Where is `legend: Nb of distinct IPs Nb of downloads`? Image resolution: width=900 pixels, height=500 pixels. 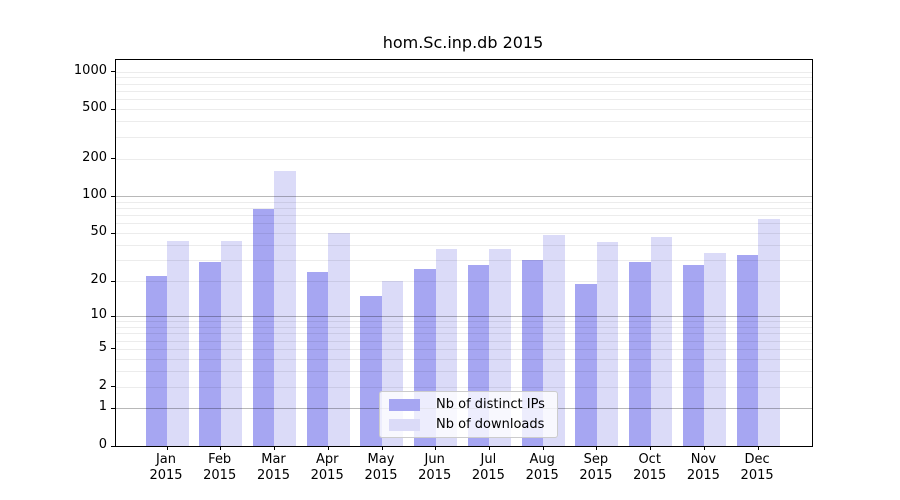 legend: Nb of distinct IPs Nb of downloads is located at coordinates (468, 414).